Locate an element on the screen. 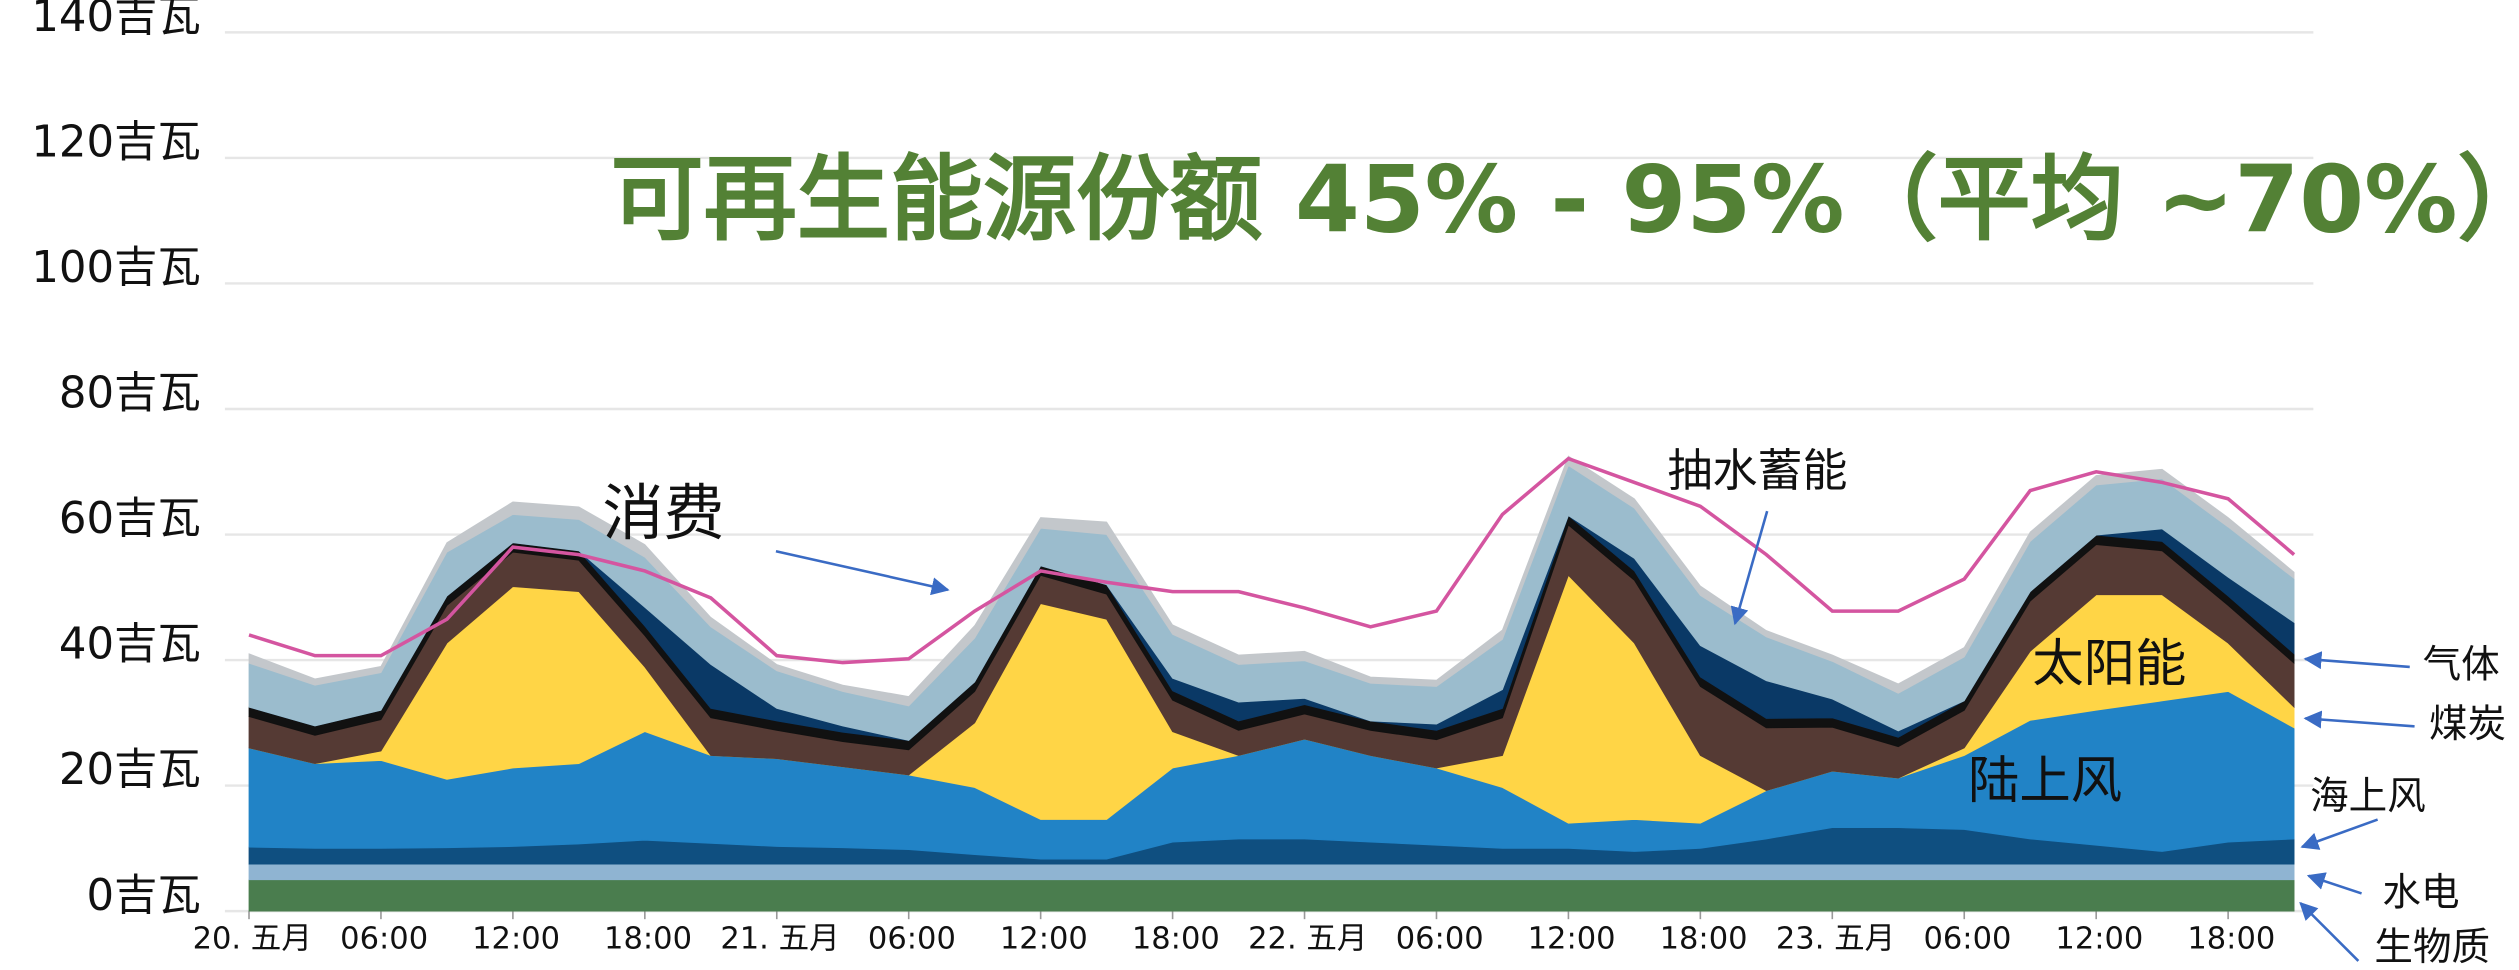 Image resolution: width=2519 pixels, height=970 pixels. series-label: 水电 is located at coordinates (2420, 893).